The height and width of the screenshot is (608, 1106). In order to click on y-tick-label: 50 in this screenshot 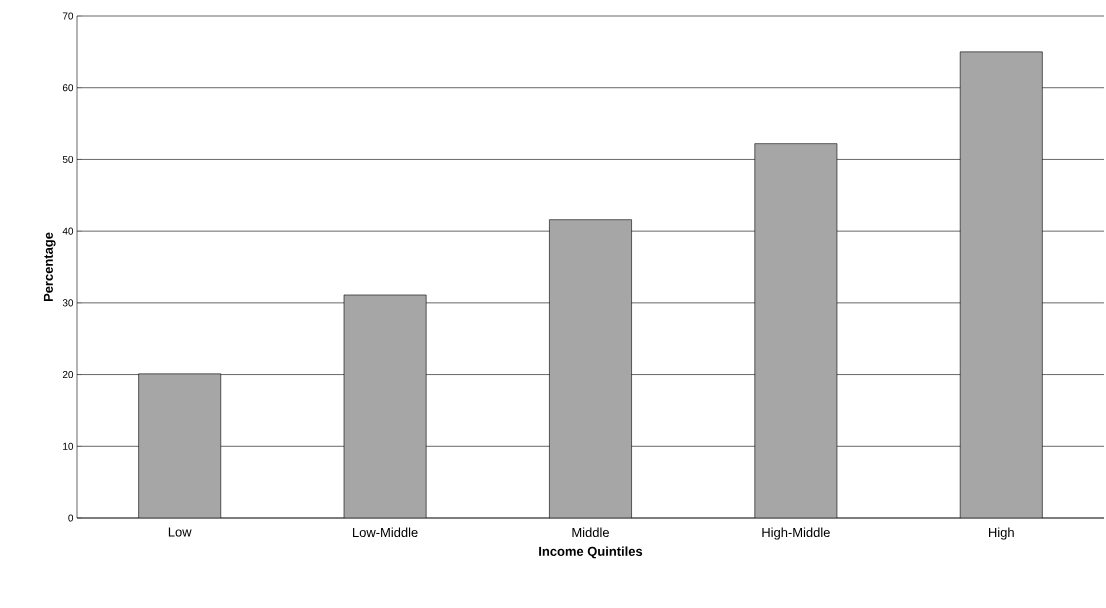, I will do `click(68, 159)`.